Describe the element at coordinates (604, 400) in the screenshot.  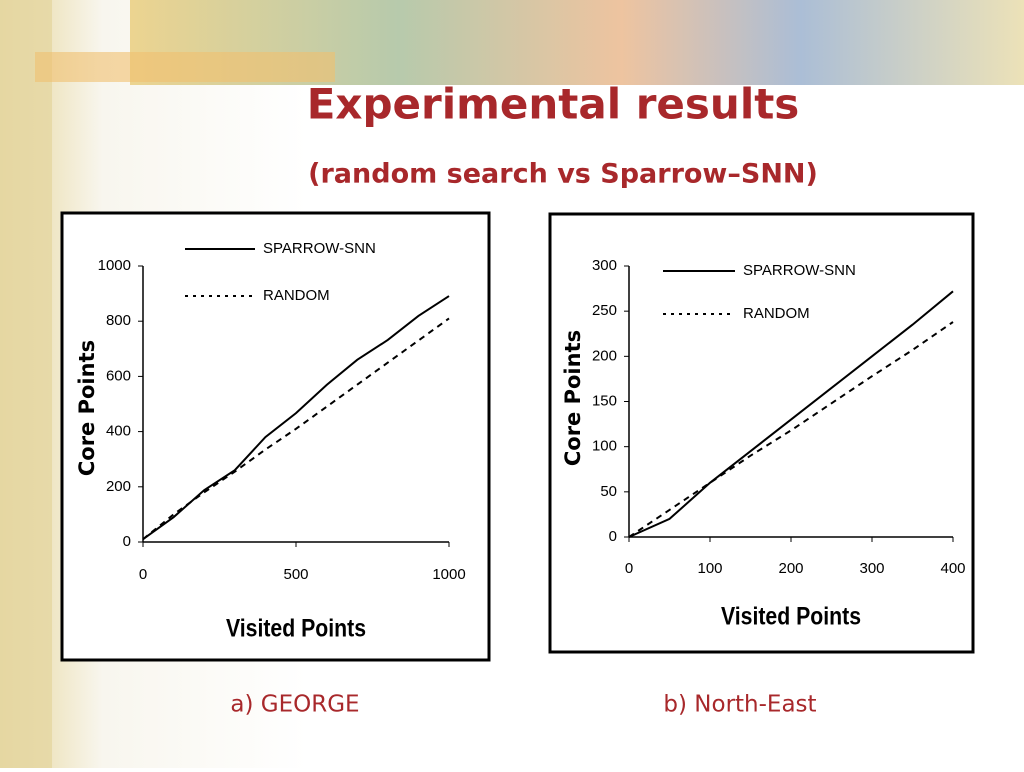
I see `y-tick-label: 150` at that location.